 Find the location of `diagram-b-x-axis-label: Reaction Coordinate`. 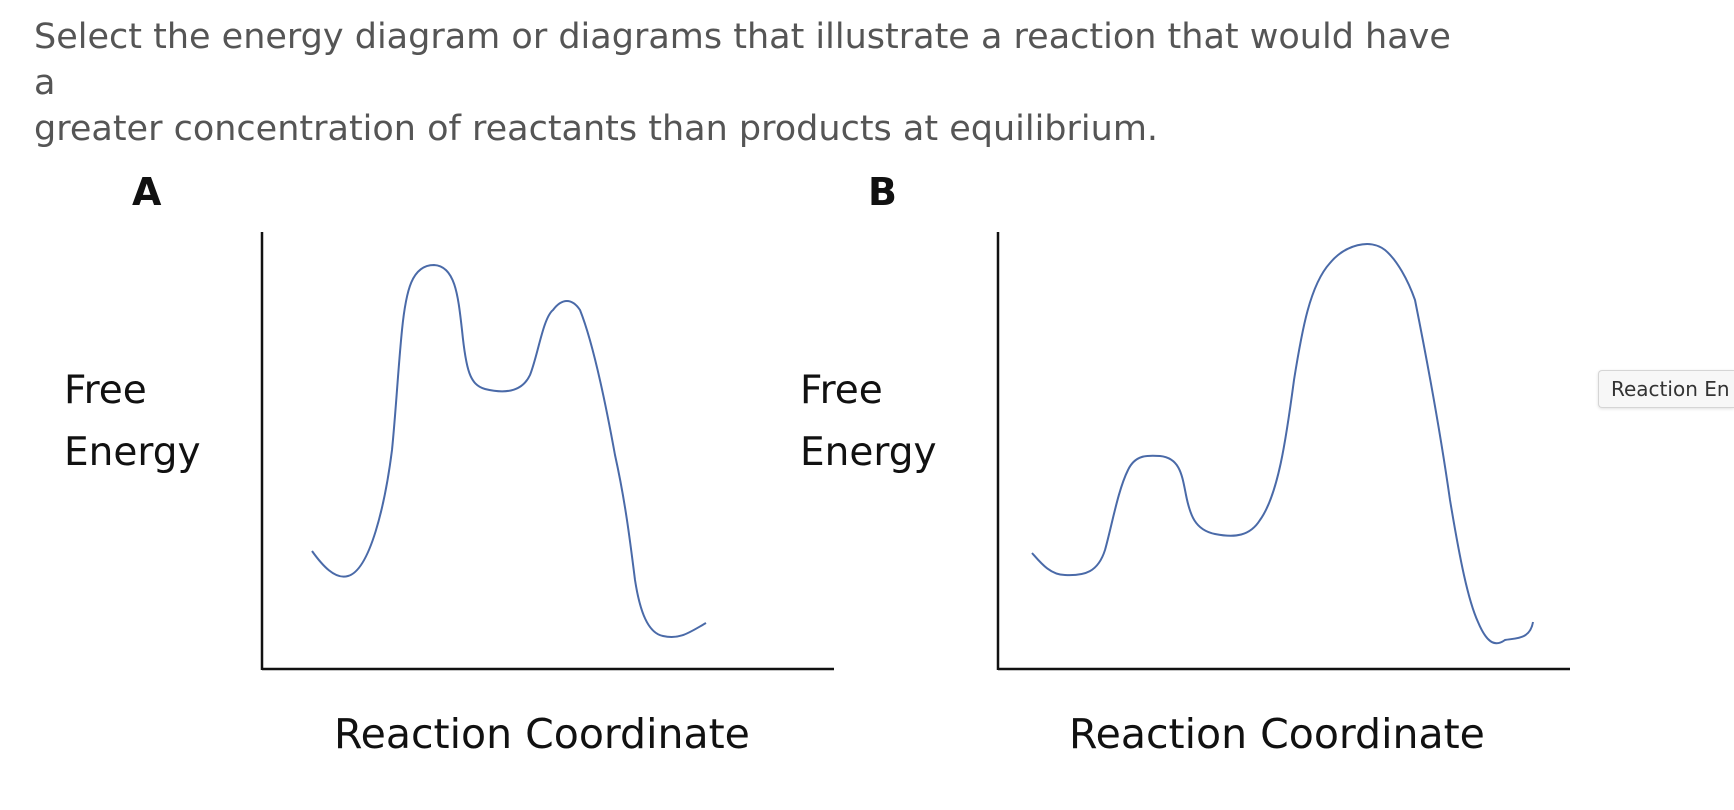

diagram-b-x-axis-label: Reaction Coordinate is located at coordinates (1277, 734).